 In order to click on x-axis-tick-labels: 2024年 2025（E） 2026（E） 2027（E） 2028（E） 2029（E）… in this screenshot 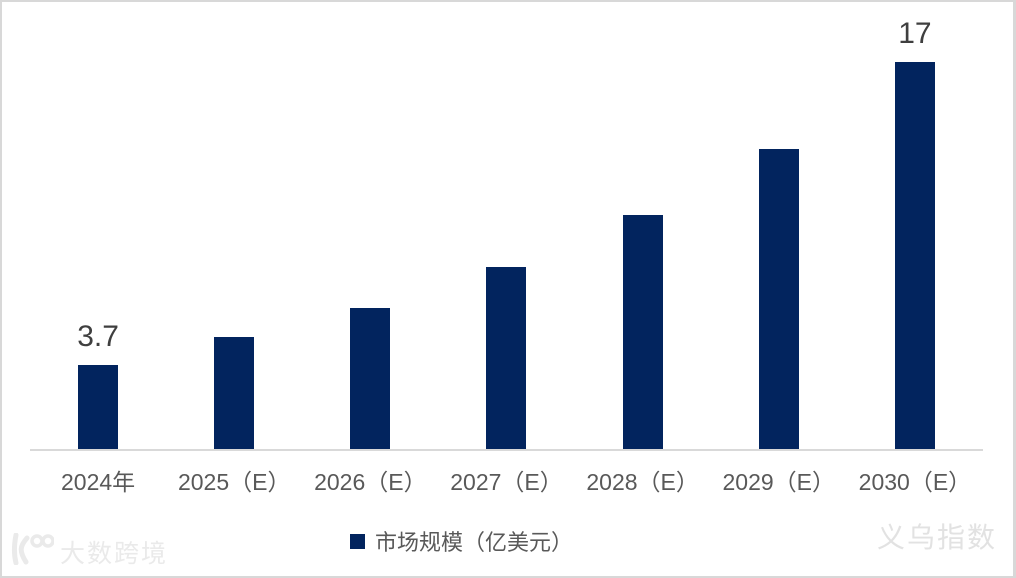, I will do `click(506, 480)`.